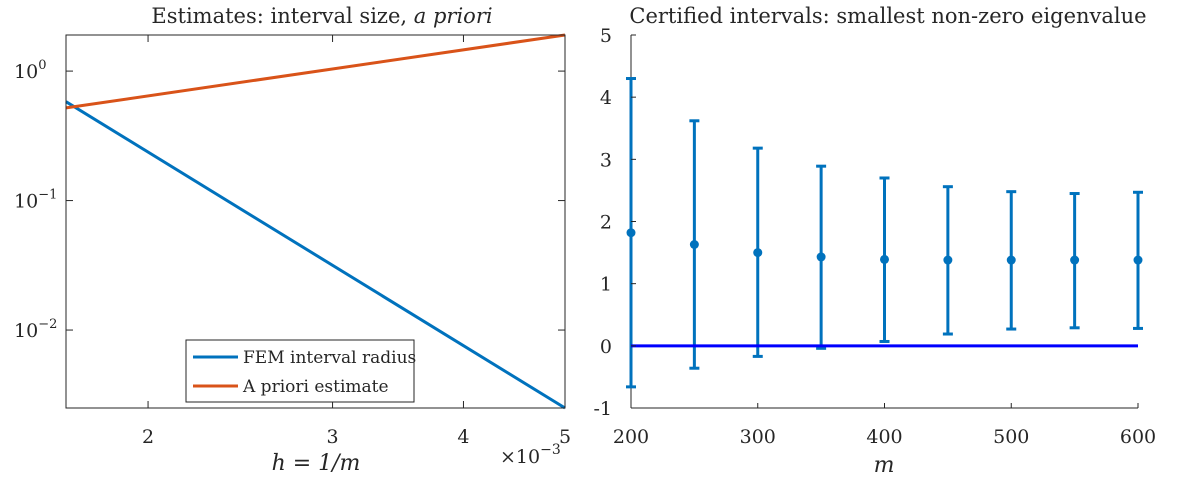  What do you see at coordinates (35, 200) in the screenshot?
I see `y-tick-label: 10⁻¹` at bounding box center [35, 200].